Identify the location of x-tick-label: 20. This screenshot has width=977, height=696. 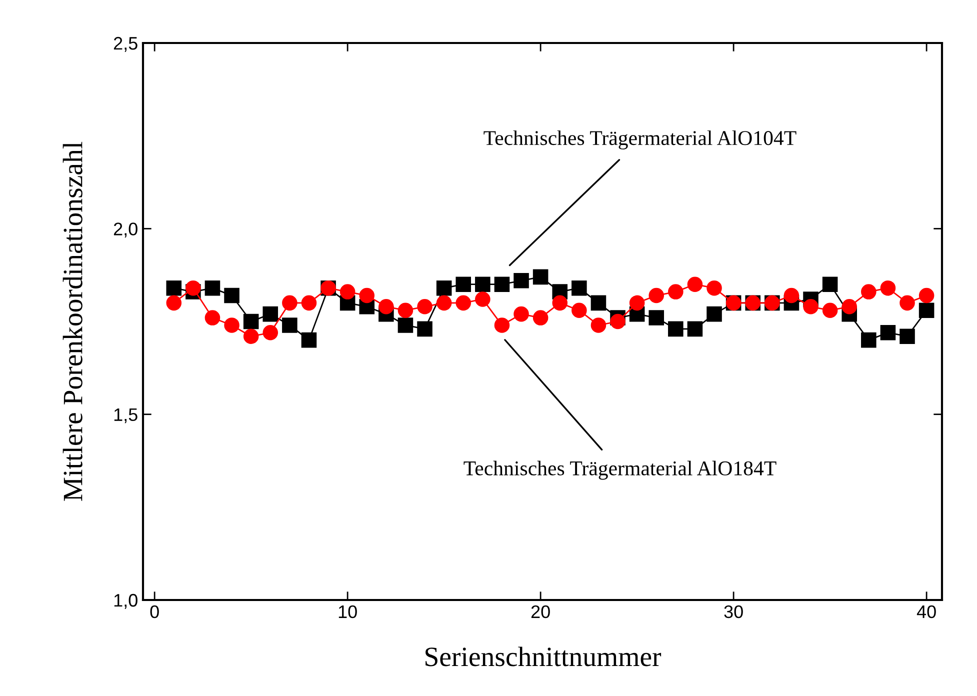
(540, 611).